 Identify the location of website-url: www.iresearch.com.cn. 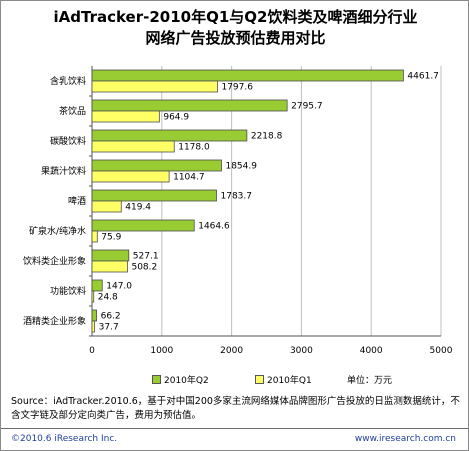
(405, 439).